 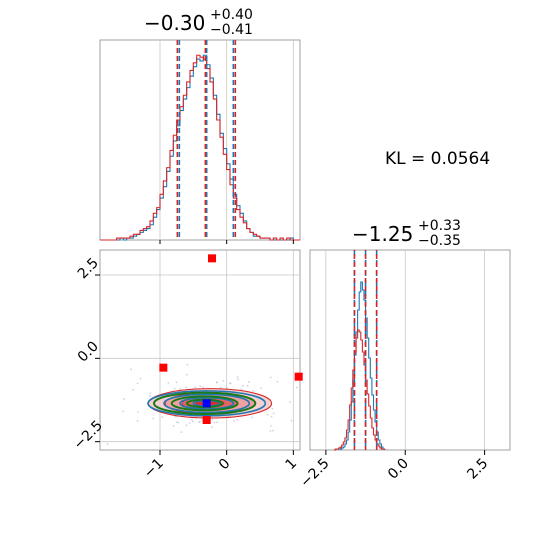 I want to click on marginal-x-panel, so click(x=200, y=141).